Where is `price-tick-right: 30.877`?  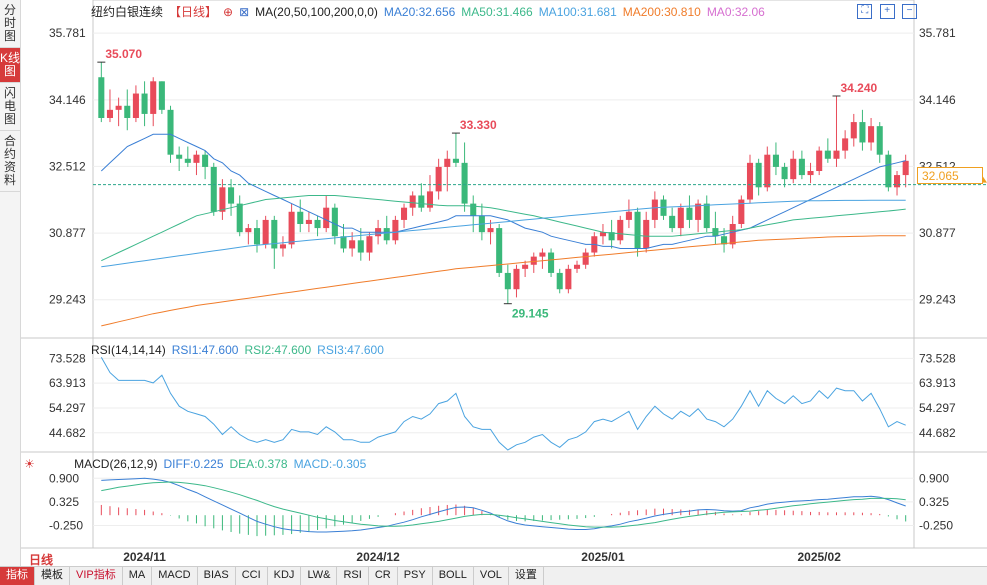
price-tick-right: 30.877 is located at coordinates (937, 233).